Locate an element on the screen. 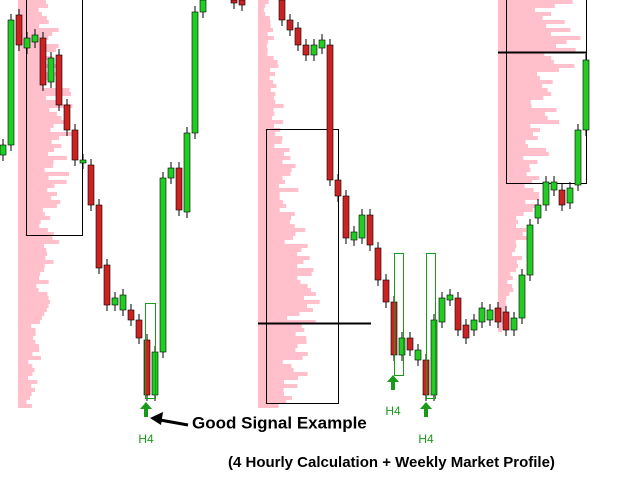  signal-boxes is located at coordinates (290, 326).